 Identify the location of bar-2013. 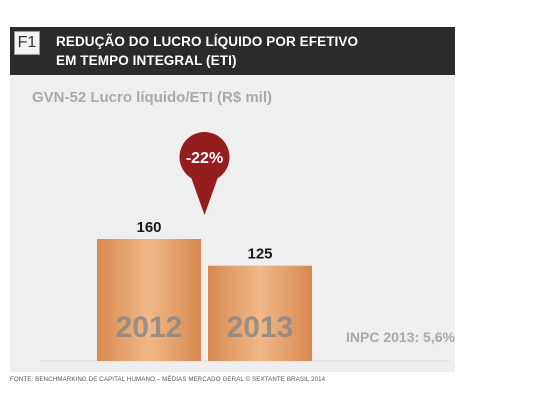
(260, 313).